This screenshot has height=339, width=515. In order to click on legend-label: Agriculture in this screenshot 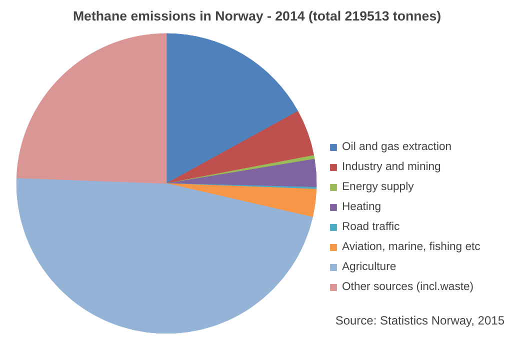, I will do `click(369, 267)`.